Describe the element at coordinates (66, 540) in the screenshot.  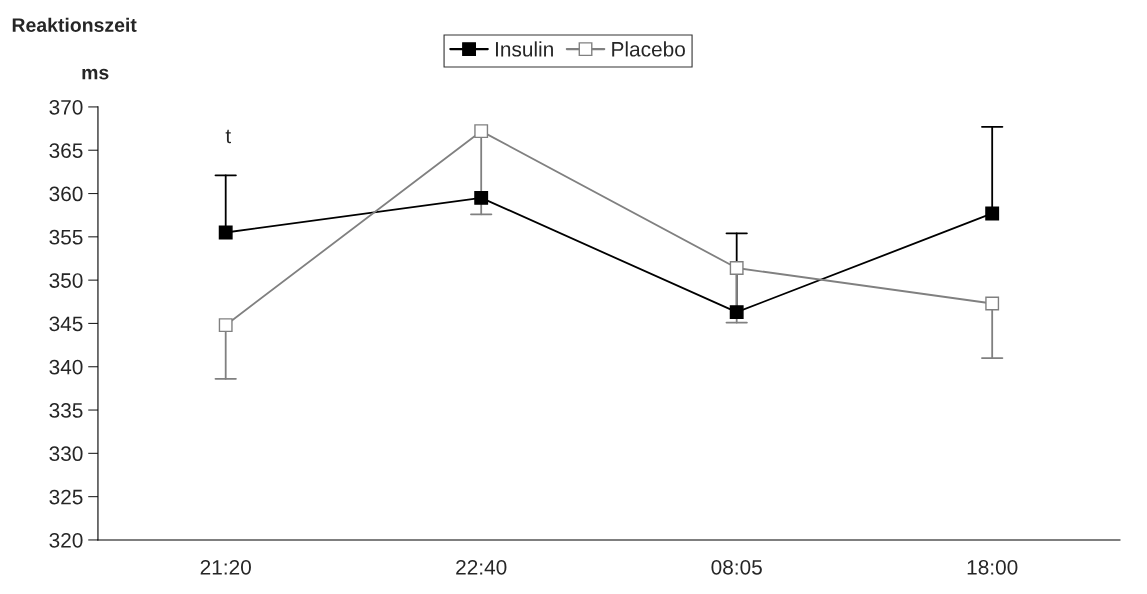
I see `y-tick-label: 320` at that location.